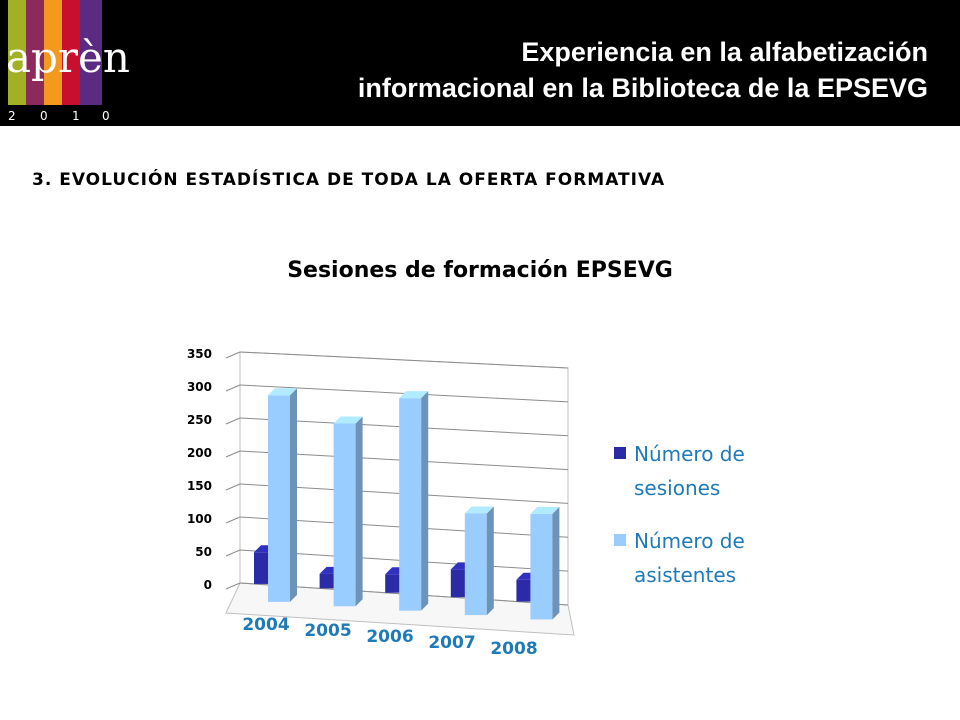  I want to click on x-category-label-2007: 2007, so click(451, 643).